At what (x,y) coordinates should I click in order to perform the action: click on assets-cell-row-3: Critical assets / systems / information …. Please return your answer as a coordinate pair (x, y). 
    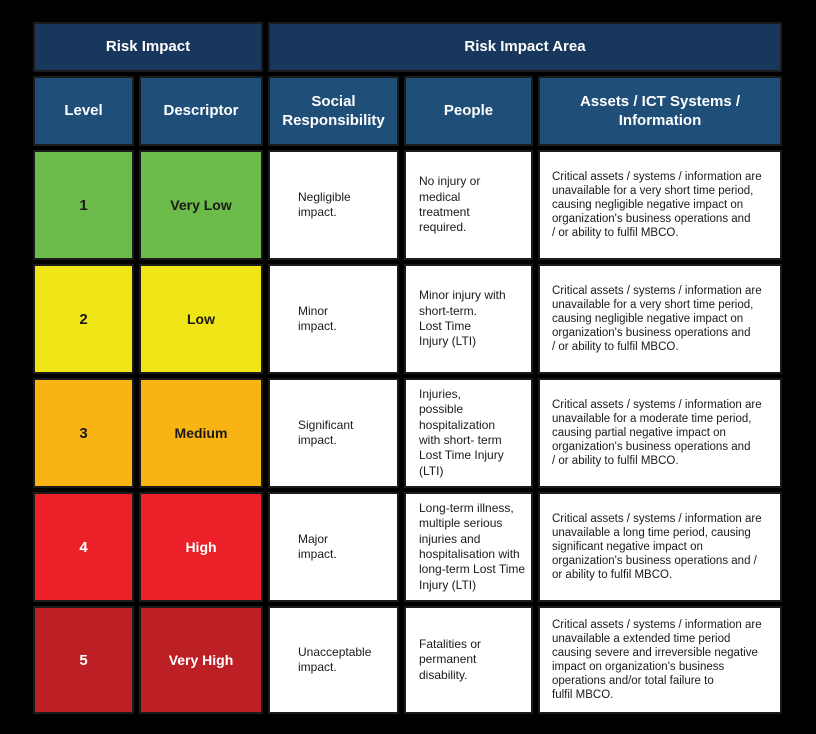
    Looking at the image, I should click on (660, 433).